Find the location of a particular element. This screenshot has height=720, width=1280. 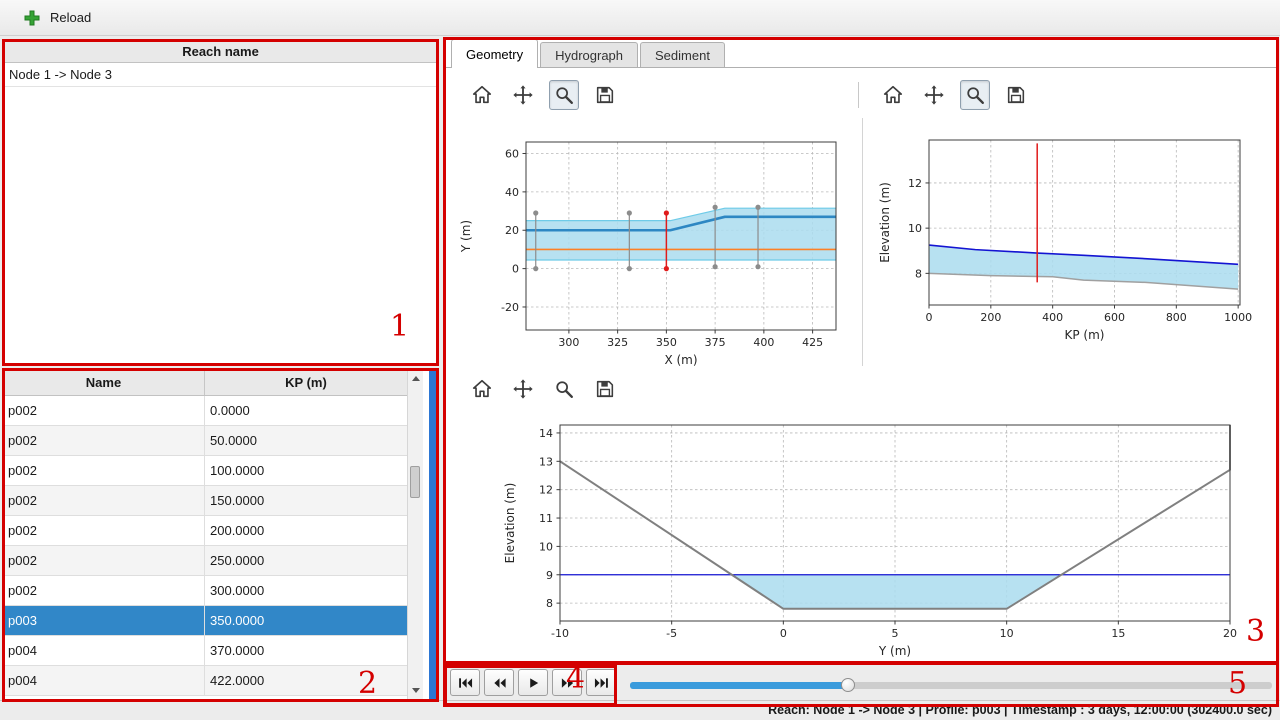

column-header-kp: KP (m) is located at coordinates (306, 382).